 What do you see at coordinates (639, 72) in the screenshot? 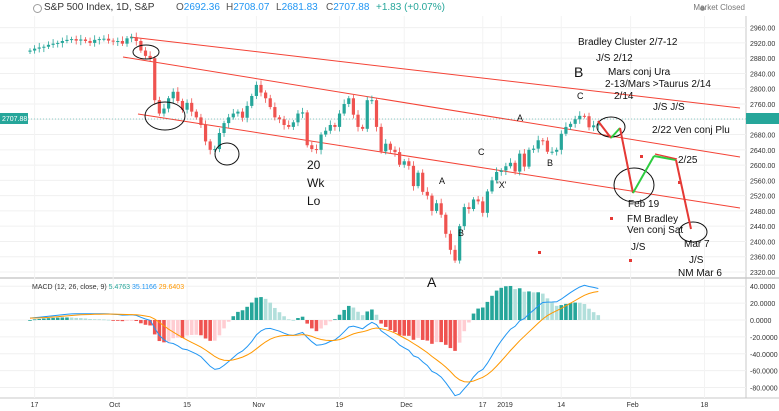
I see `annot-mars-ura: Mars conj Ura` at bounding box center [639, 72].